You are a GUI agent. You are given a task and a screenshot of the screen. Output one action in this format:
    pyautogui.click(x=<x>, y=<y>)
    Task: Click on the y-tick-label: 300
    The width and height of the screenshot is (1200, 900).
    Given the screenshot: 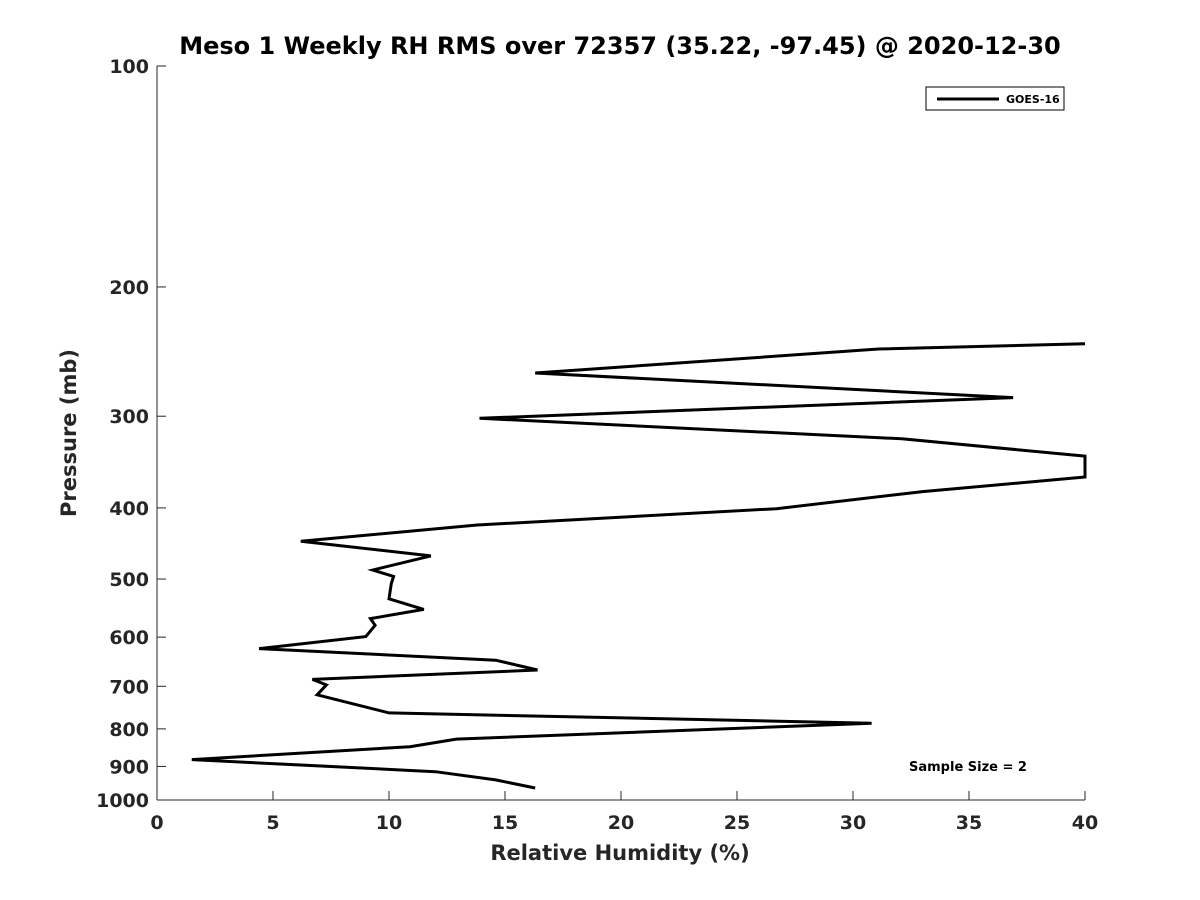 What is the action you would take?
    pyautogui.click(x=129, y=417)
    